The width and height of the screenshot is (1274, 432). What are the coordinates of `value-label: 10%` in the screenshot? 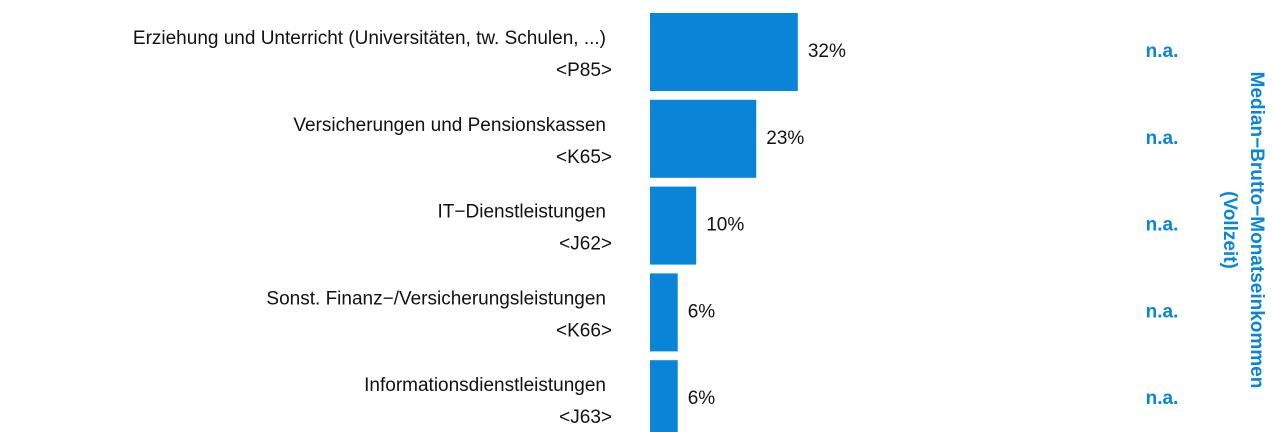 It's located at (725, 225).